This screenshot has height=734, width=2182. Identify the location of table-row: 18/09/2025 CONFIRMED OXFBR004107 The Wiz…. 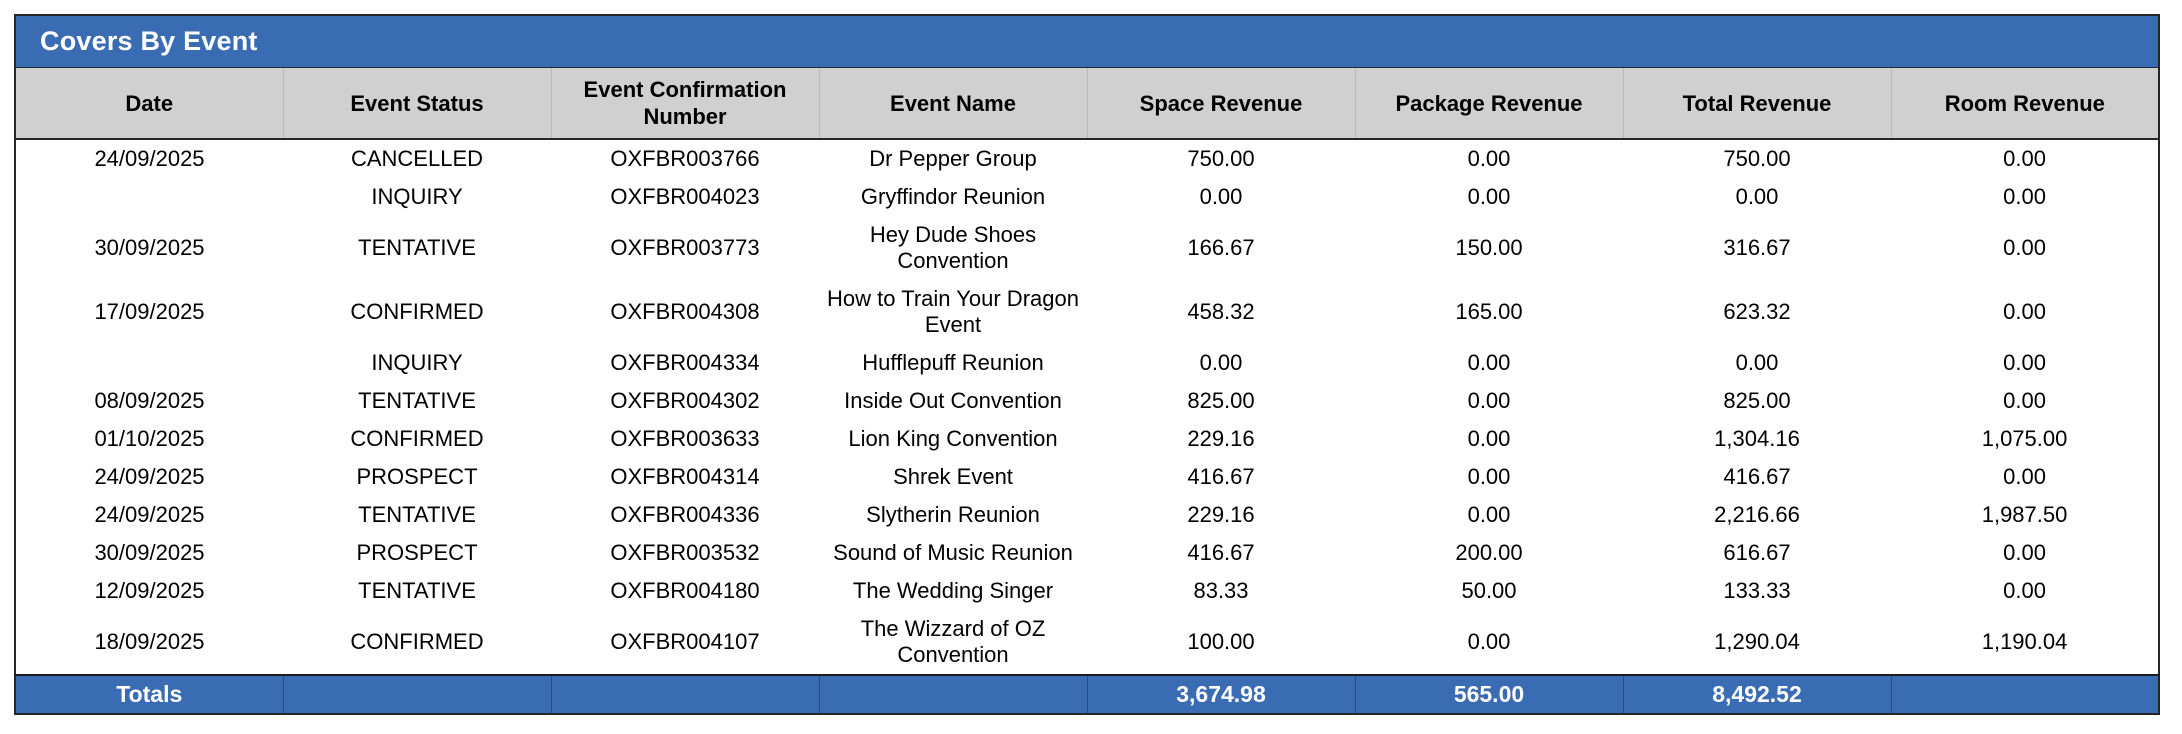
(1087, 642).